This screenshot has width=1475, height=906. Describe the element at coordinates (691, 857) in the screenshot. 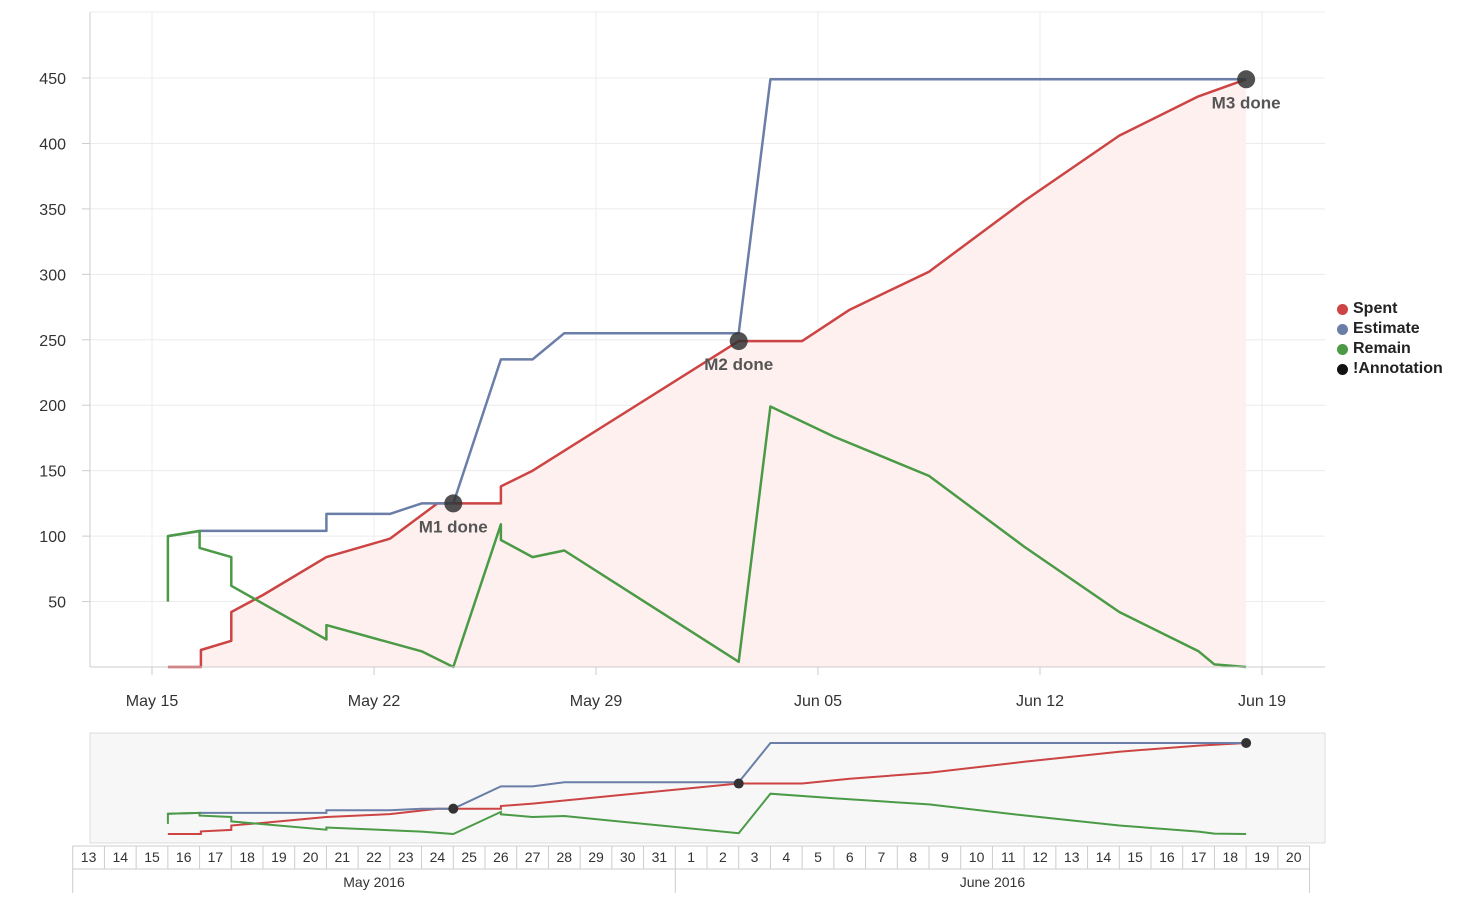

I see `nav-day-label: 1` at that location.